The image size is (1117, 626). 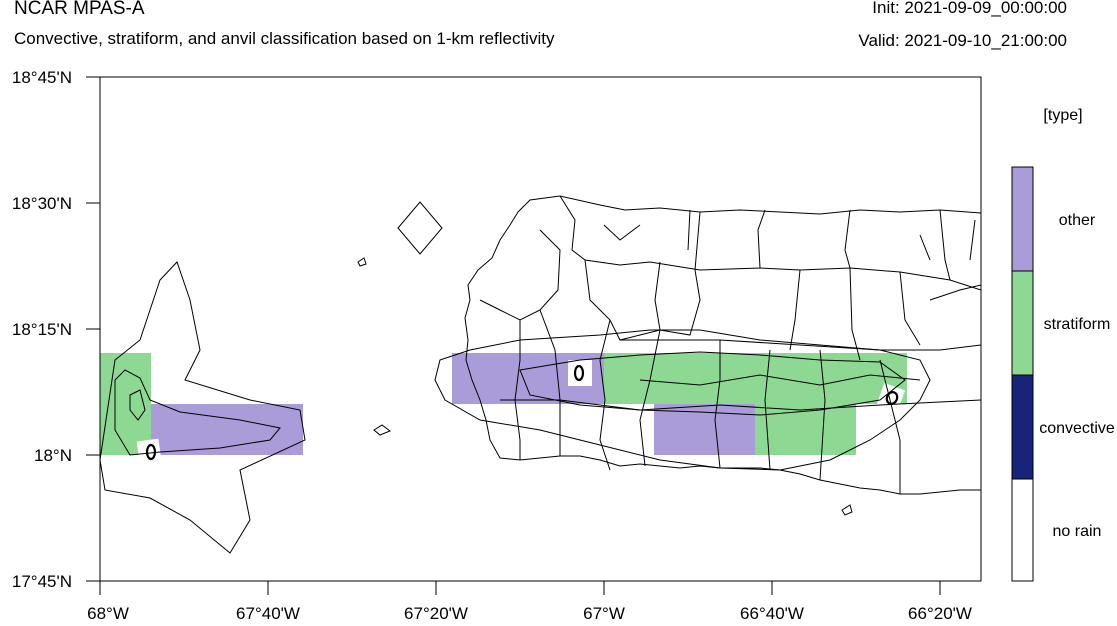 I want to click on inner-contour-west, so click(x=197, y=412).